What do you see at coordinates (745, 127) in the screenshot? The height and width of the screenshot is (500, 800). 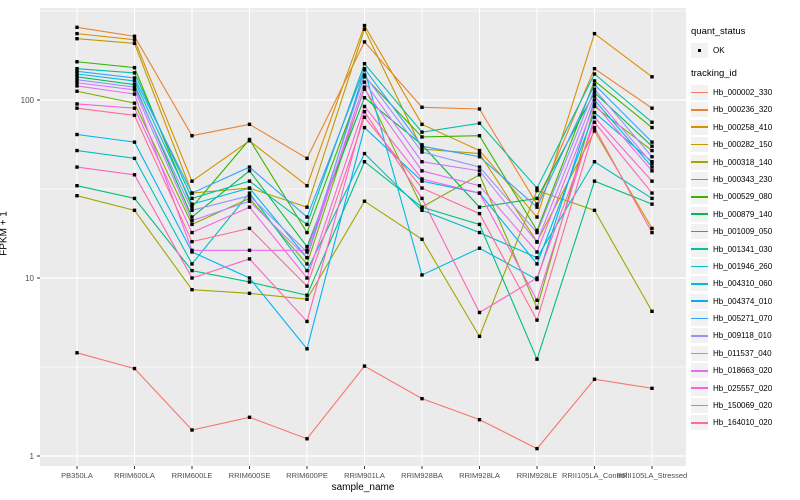 I see `legend-item-Hb_000258_410: Hb_000258_410` at bounding box center [745, 127].